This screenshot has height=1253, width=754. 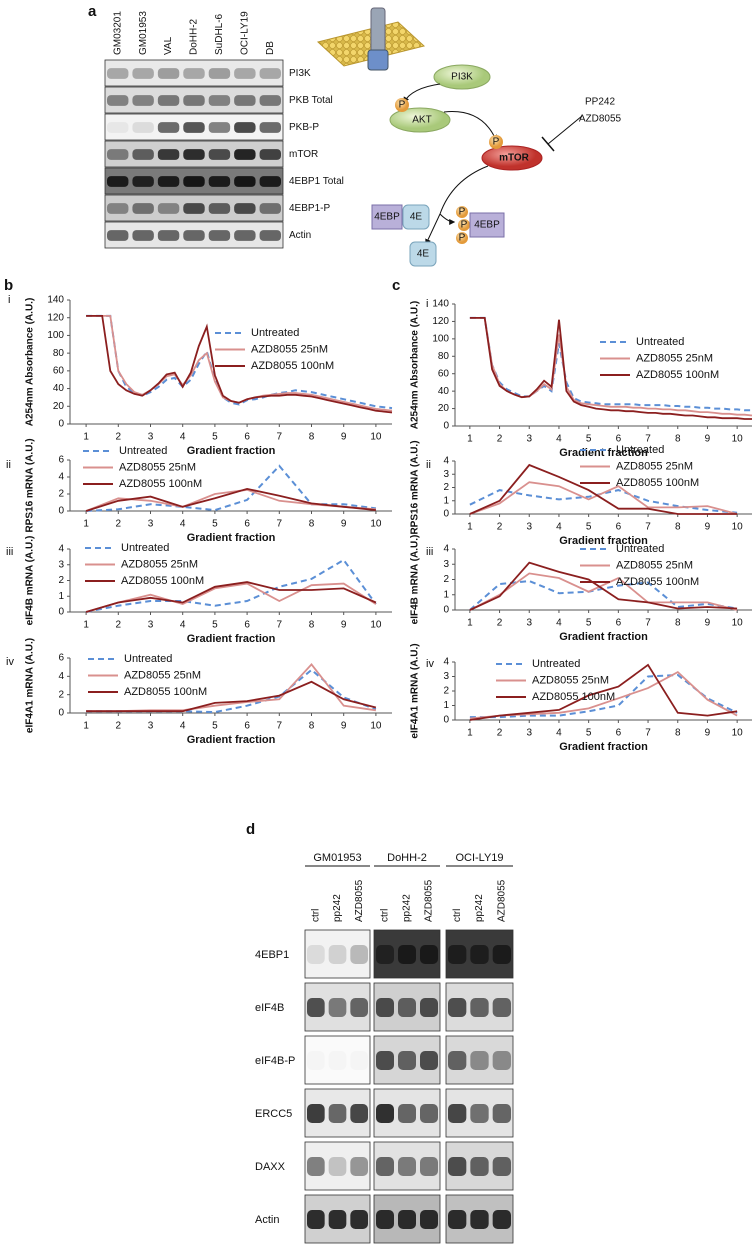 I want to click on legend-label: AZD8055 25nM, so click(x=674, y=358).